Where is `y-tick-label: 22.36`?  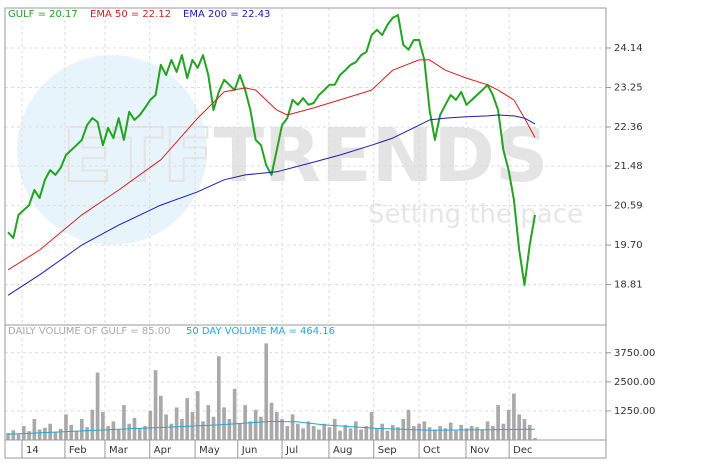
y-tick-label: 22.36 is located at coordinates (628, 127).